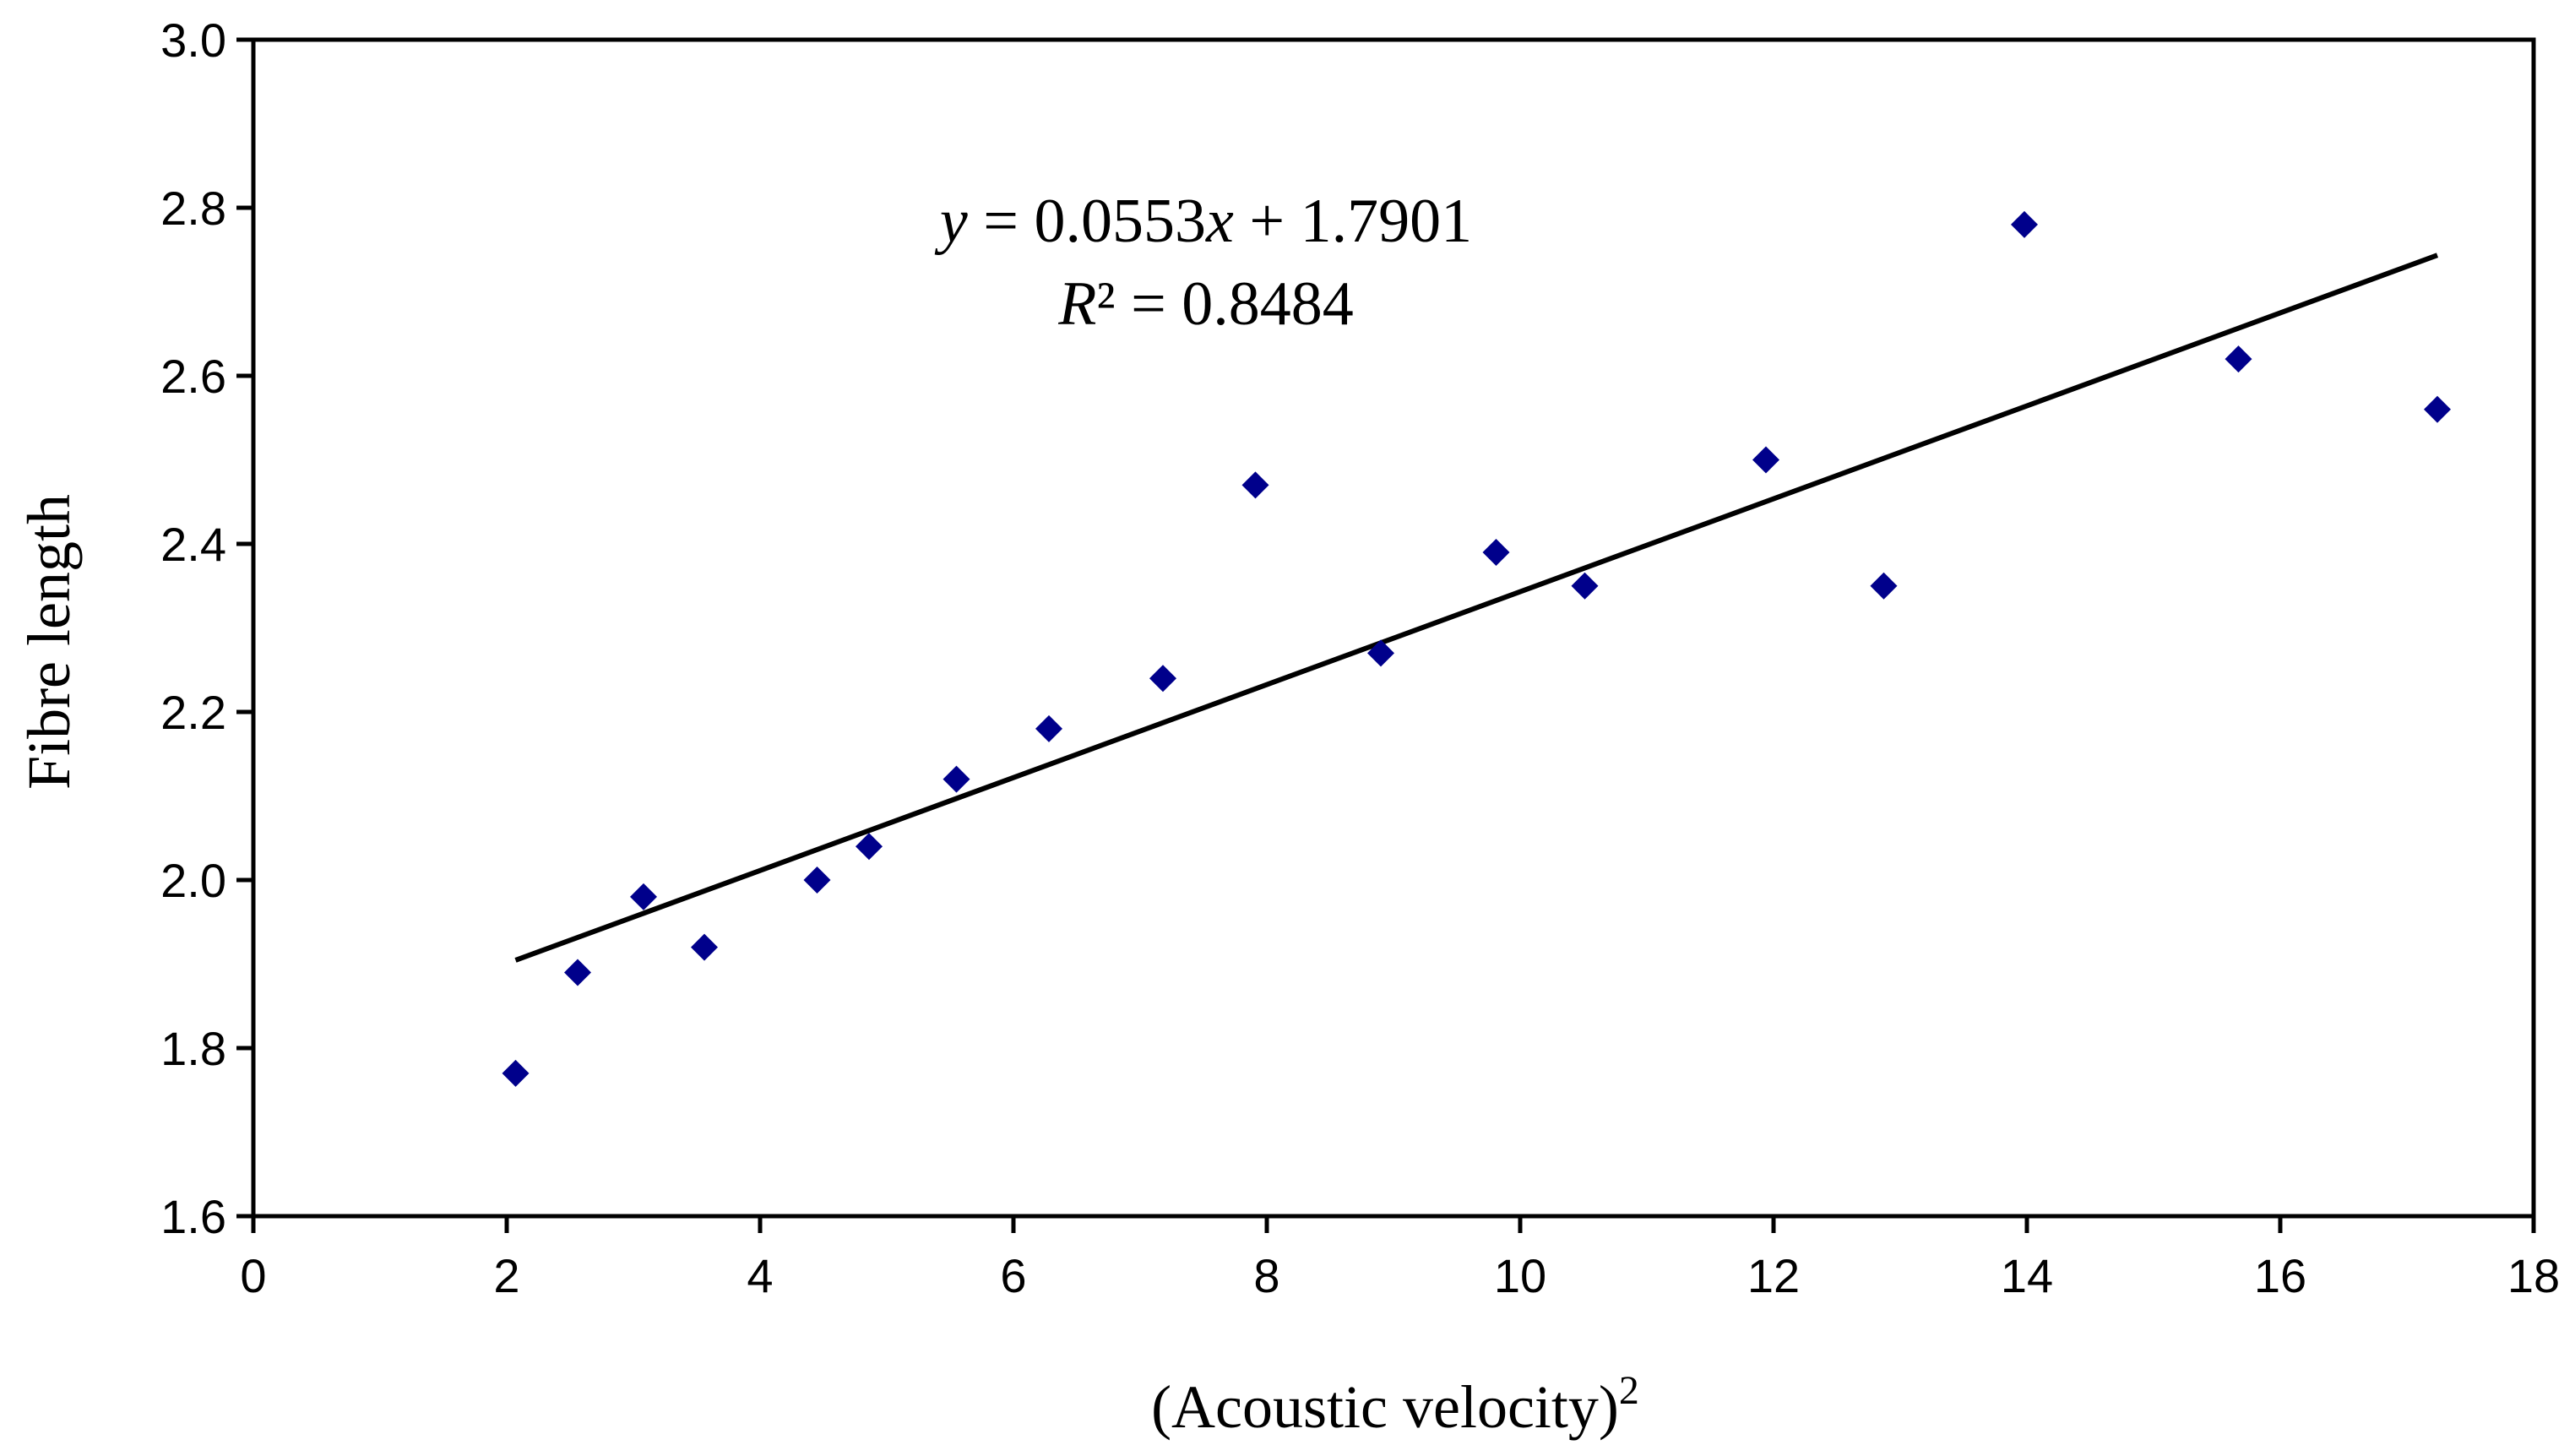 The width and height of the screenshot is (2575, 1456). Describe the element at coordinates (193, 712) in the screenshot. I see `y-tick-label: 2.2` at that location.